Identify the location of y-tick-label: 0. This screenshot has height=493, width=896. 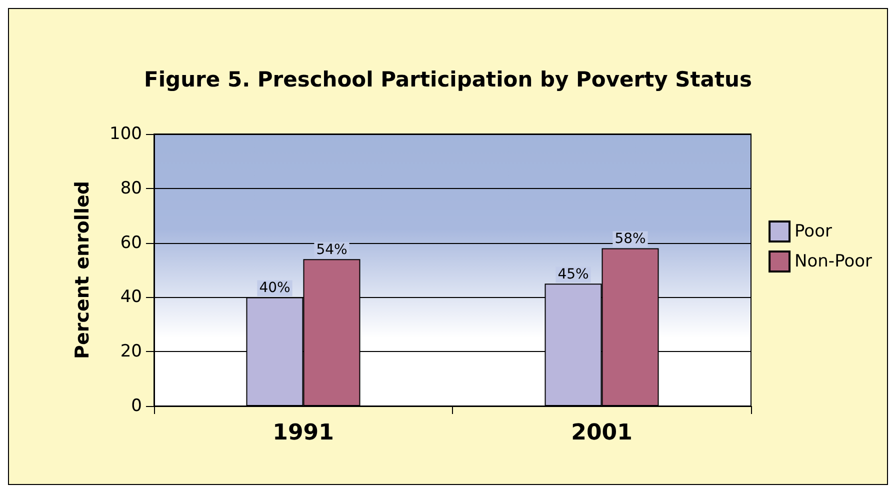
(136, 406).